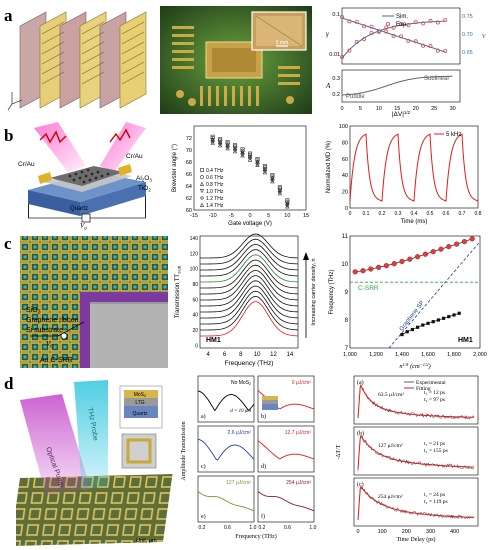 The width and height of the screenshot is (489, 550). Describe the element at coordinates (203, 516) in the screenshot. I see `subpanel-tag: e)` at that location.